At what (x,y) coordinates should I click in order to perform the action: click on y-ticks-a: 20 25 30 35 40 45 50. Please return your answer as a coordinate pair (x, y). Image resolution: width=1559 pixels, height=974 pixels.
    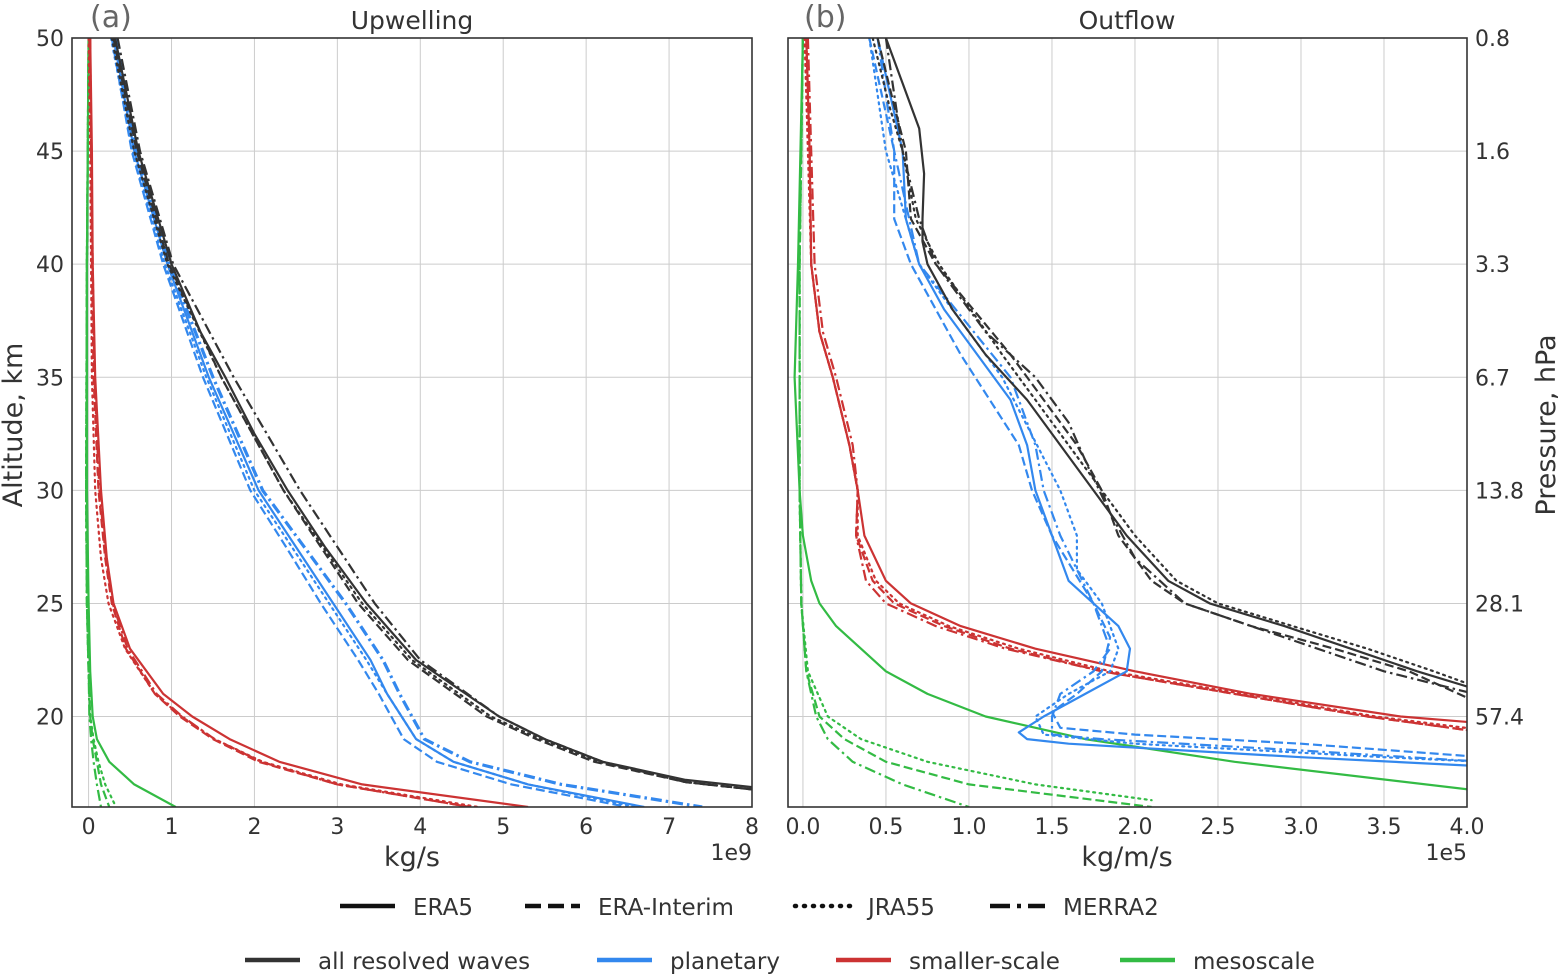
    Looking at the image, I should click on (50, 379).